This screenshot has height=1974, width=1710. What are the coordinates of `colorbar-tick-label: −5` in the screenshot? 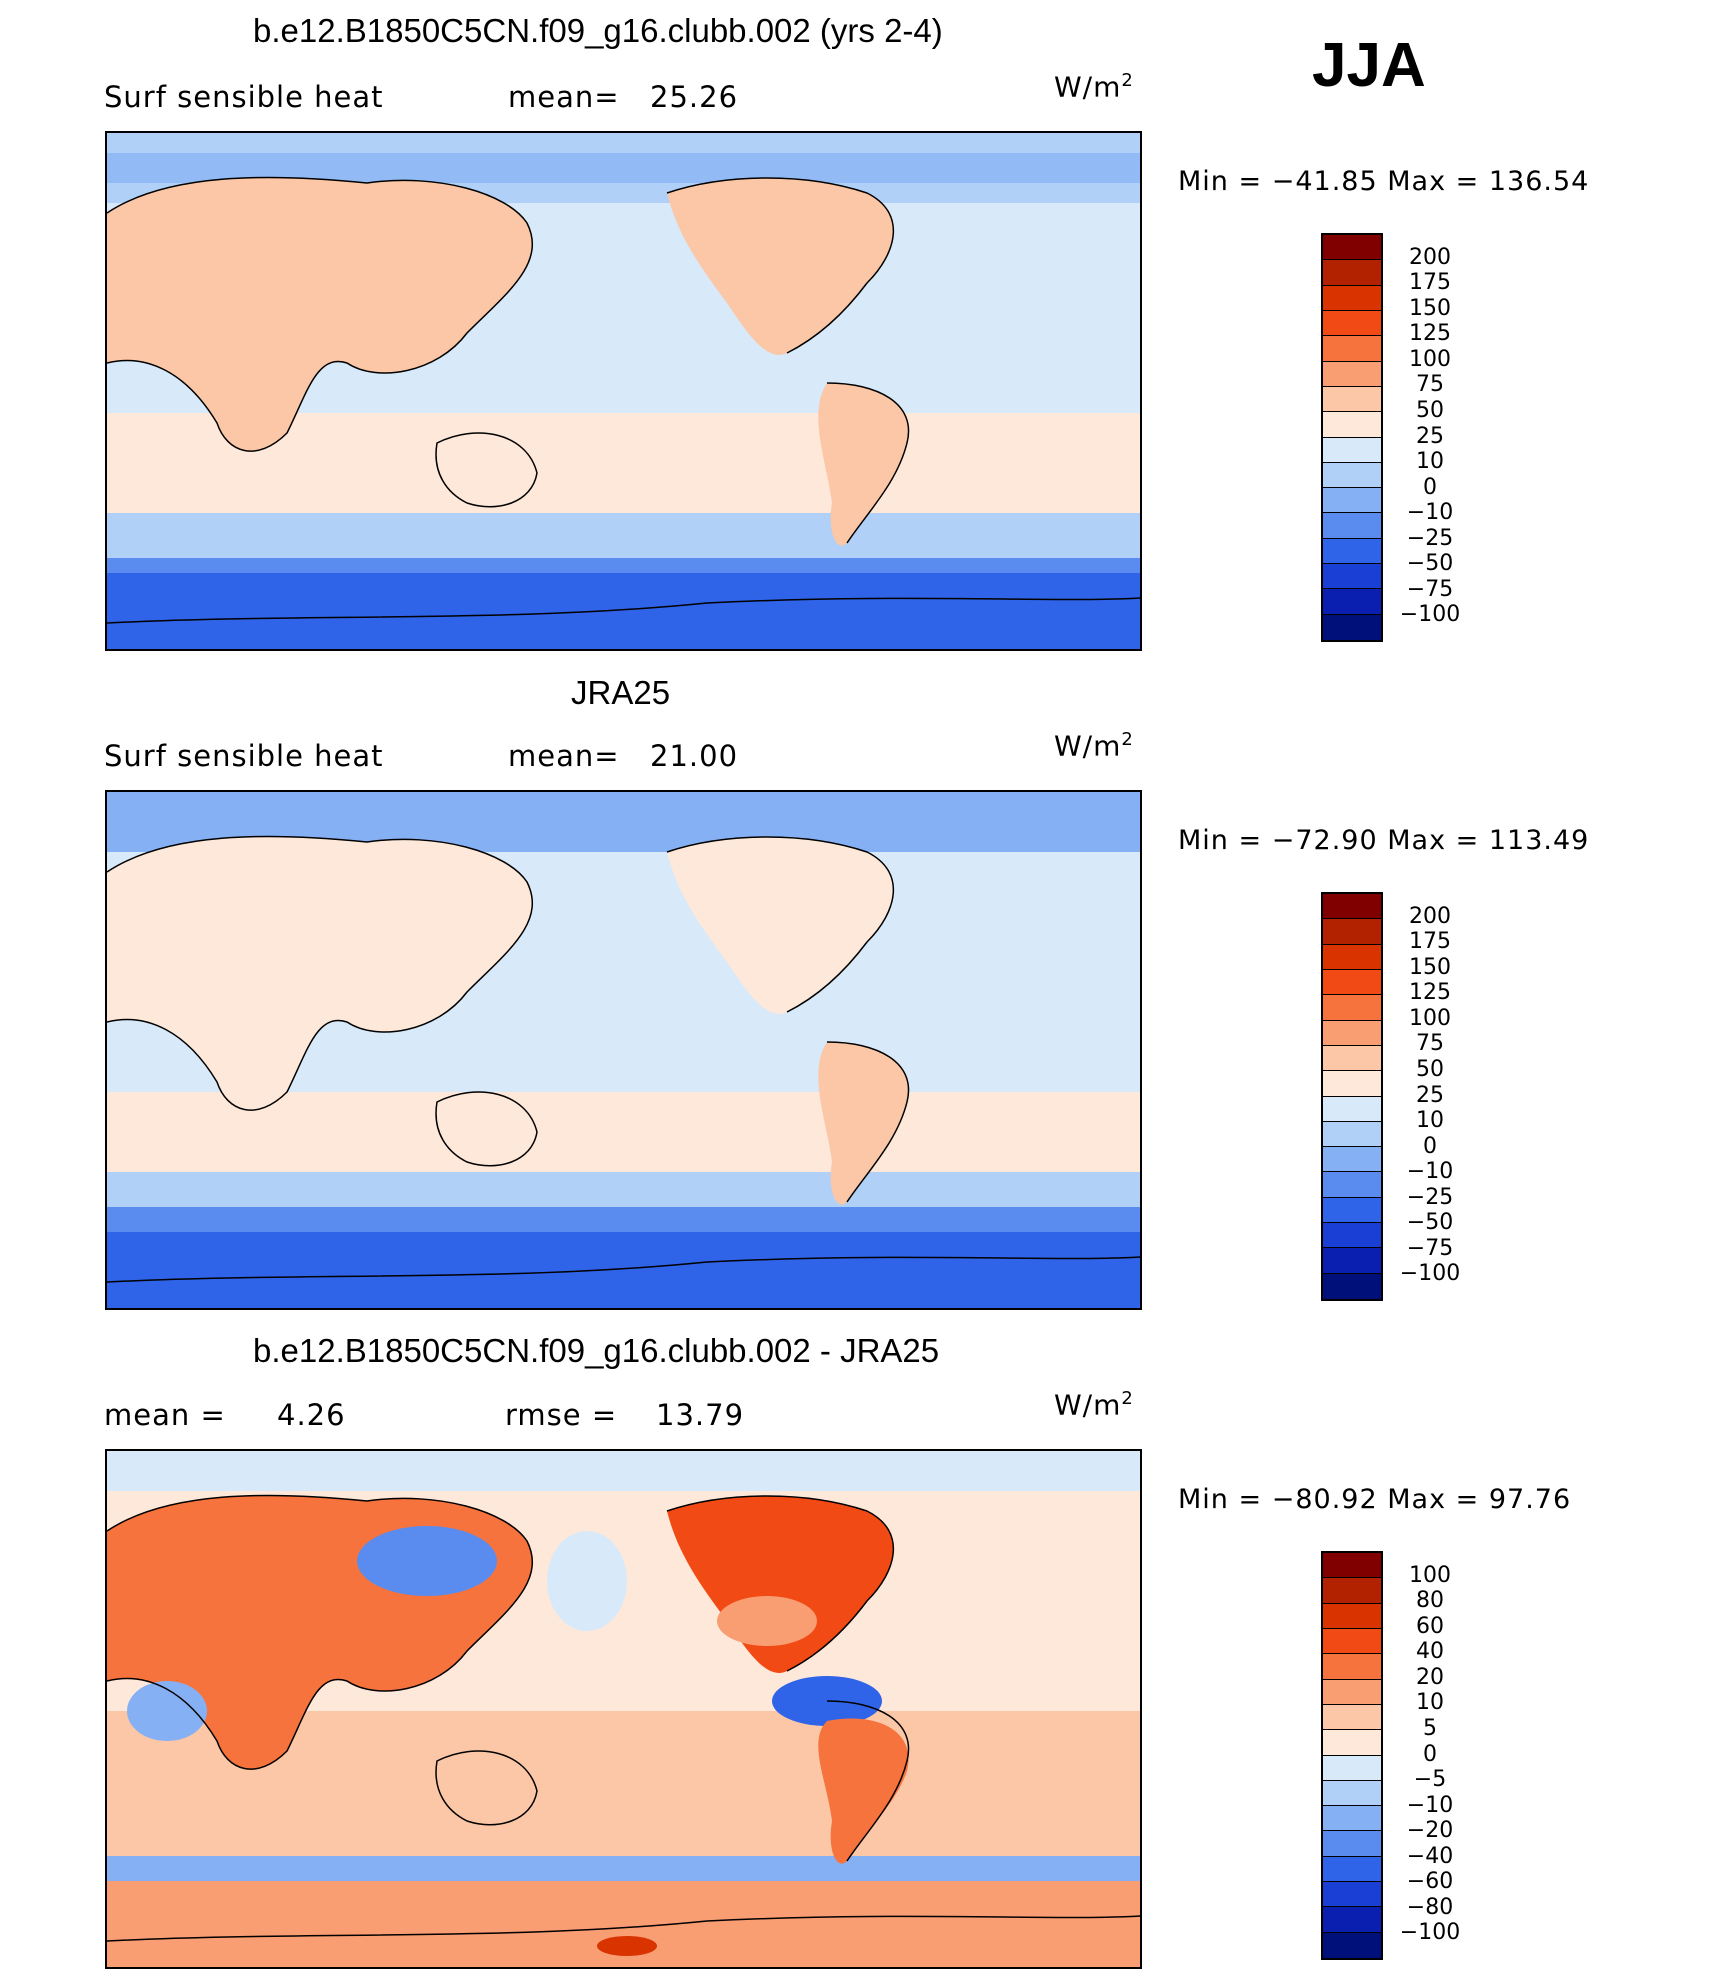 It's located at (1430, 1780).